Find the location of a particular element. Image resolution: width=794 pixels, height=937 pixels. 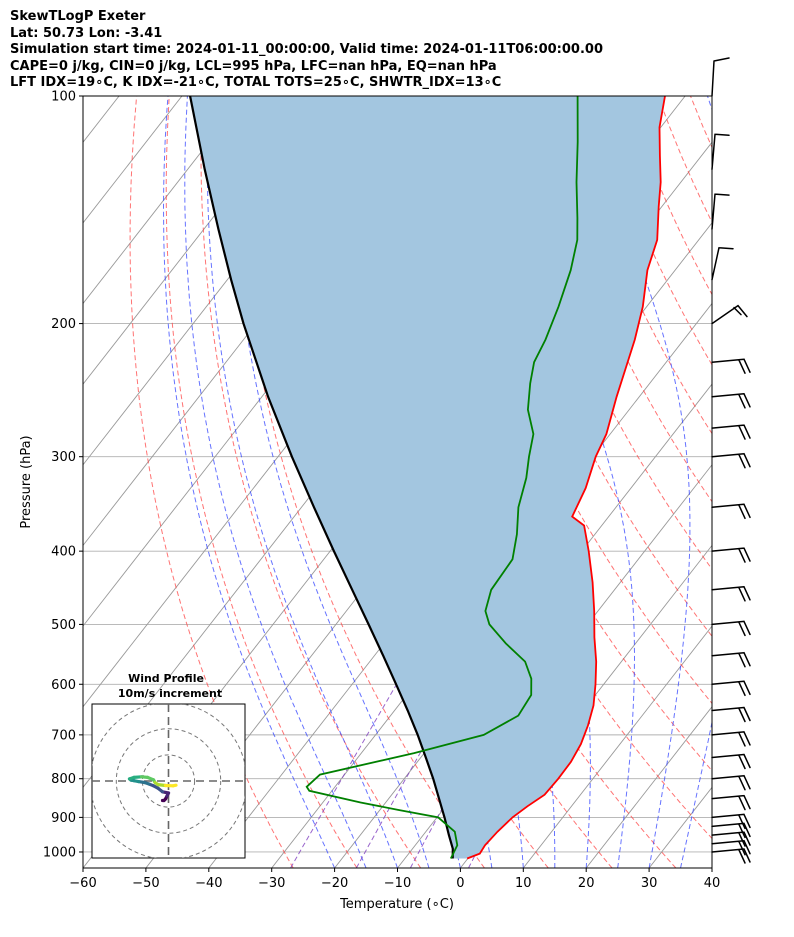

location-line: Lat: 50.73 Lon: -3.41 is located at coordinates (86, 33).